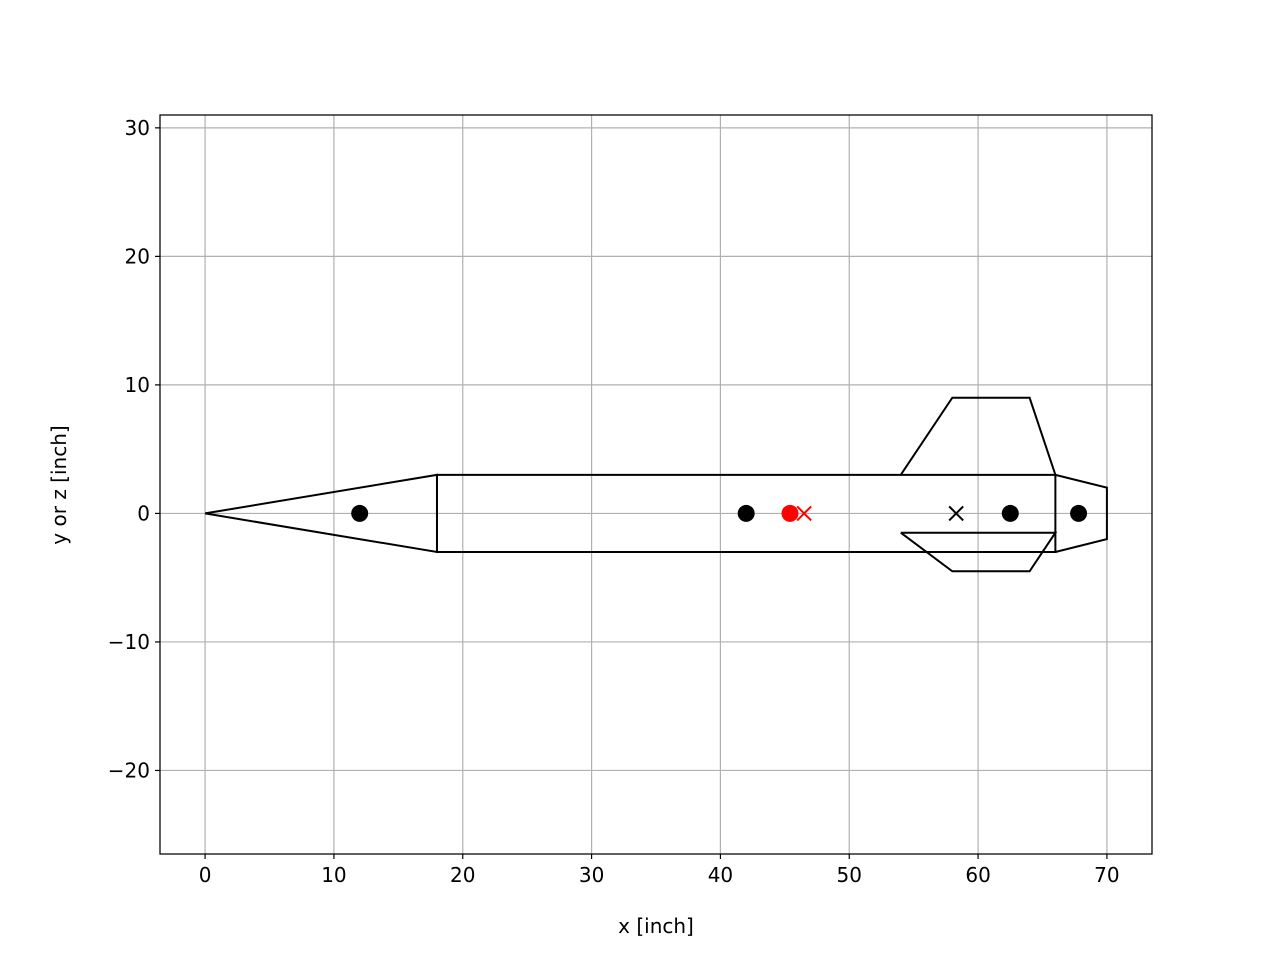 The width and height of the screenshot is (1280, 960). Describe the element at coordinates (1106, 875) in the screenshot. I see `x-tick-label: 70` at that location.